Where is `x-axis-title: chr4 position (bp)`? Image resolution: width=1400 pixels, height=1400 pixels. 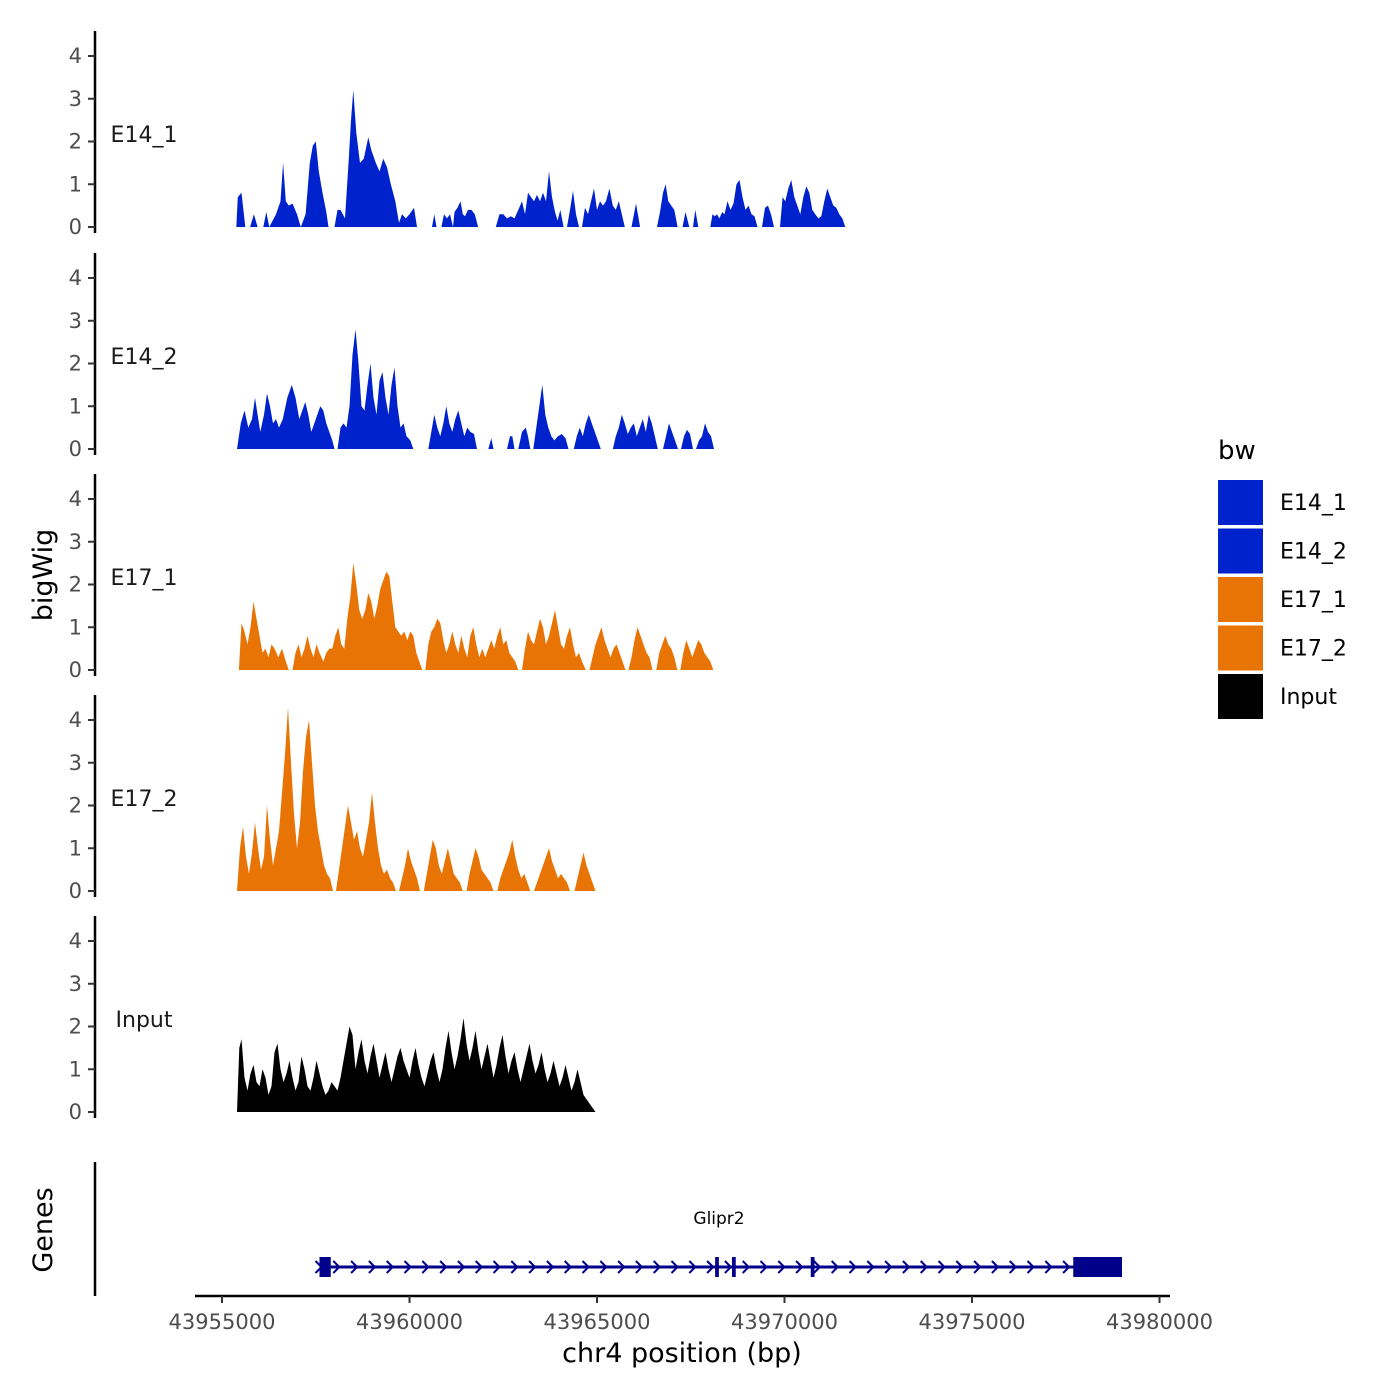
x-axis-title: chr4 position (bp) is located at coordinates (682, 1353).